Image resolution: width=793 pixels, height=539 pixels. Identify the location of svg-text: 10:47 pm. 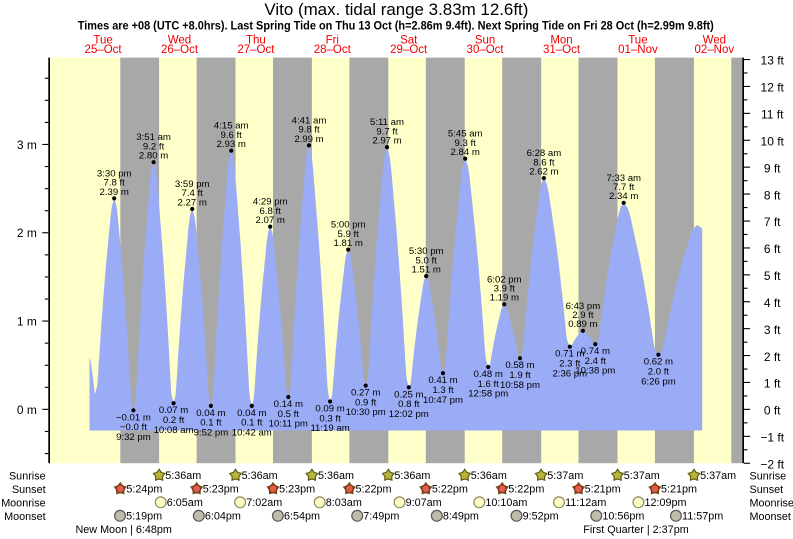
(443, 400).